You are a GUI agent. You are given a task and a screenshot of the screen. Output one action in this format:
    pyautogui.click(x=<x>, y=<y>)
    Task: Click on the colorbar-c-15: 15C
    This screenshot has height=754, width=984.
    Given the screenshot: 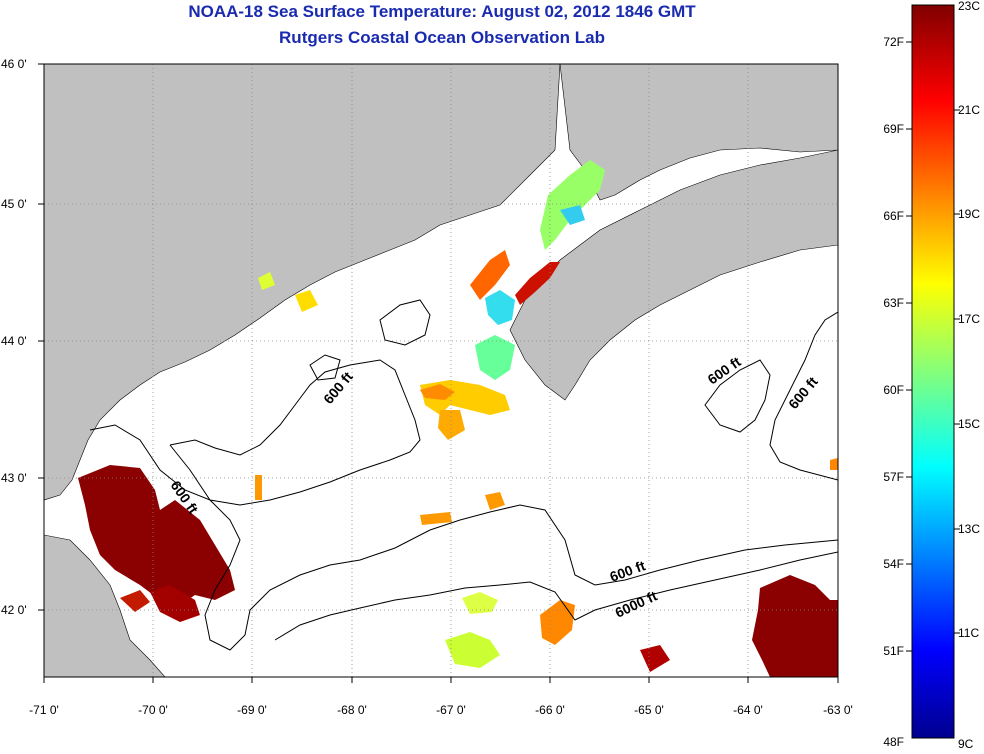 What is the action you would take?
    pyautogui.click(x=969, y=424)
    